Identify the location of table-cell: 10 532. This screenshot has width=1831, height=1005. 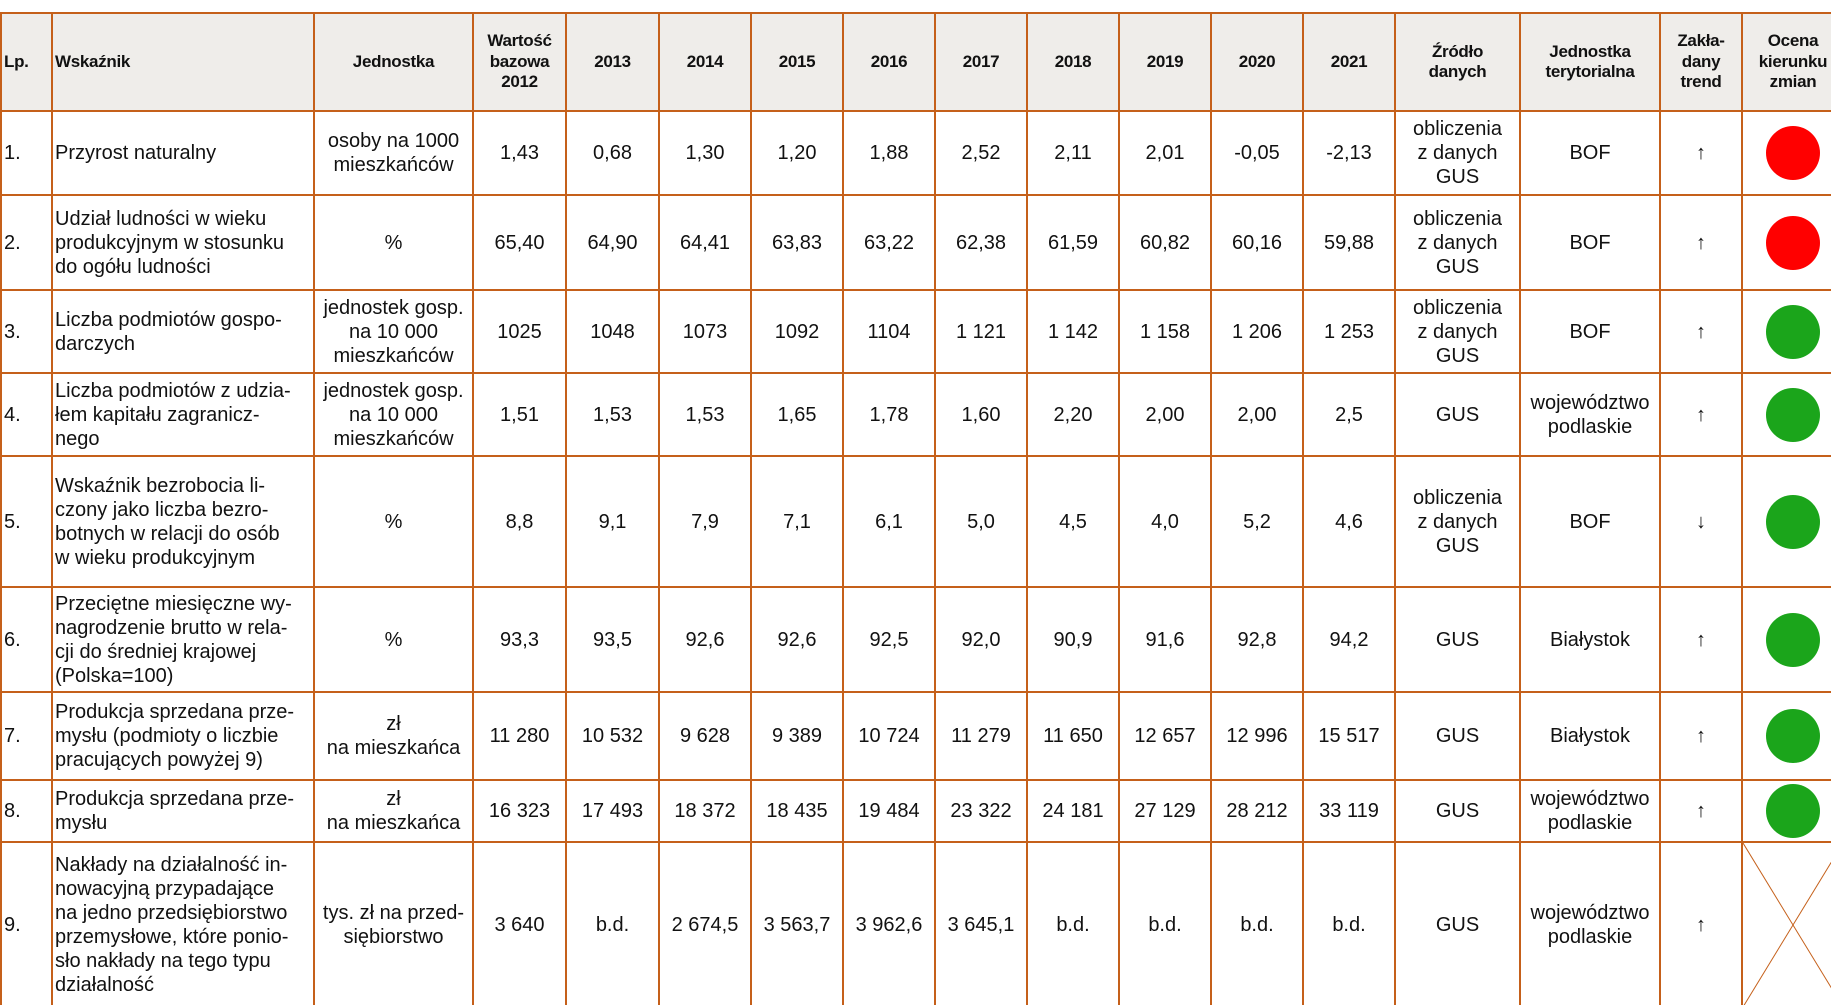
(612, 736).